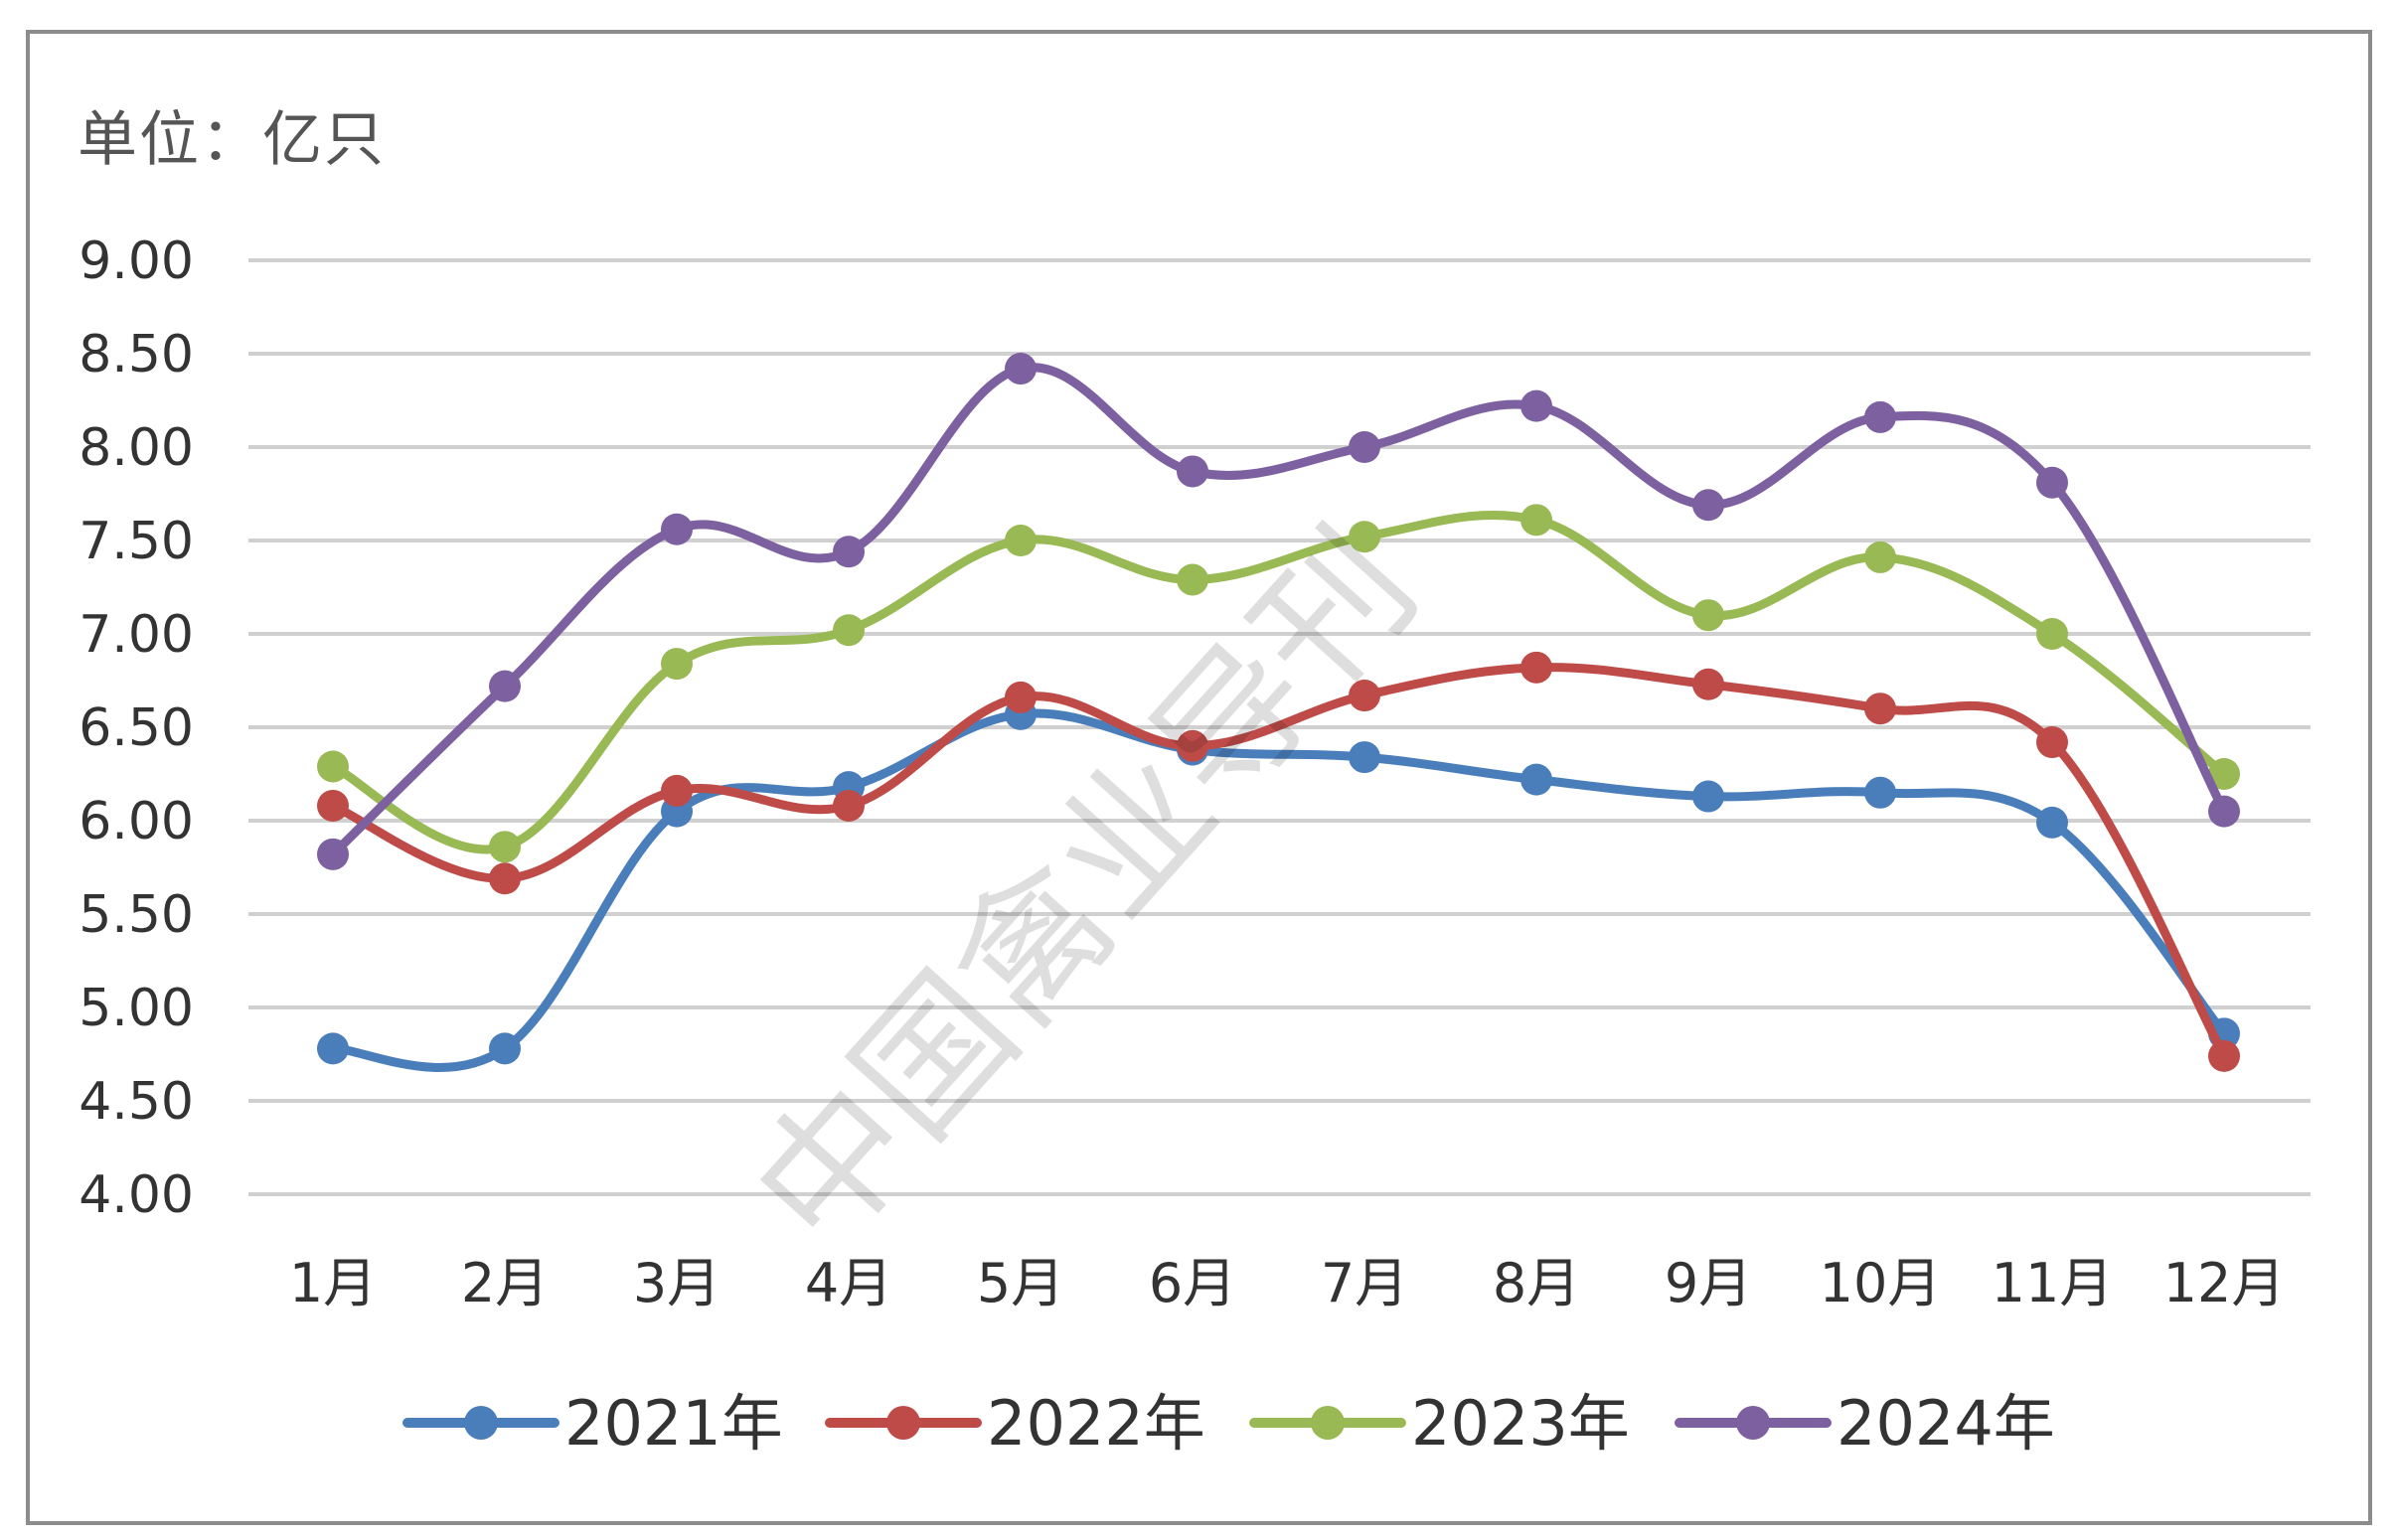 Image resolution: width=2398 pixels, height=1540 pixels. What do you see at coordinates (136, 355) in the screenshot?
I see `y-tick-label: 8.50` at bounding box center [136, 355].